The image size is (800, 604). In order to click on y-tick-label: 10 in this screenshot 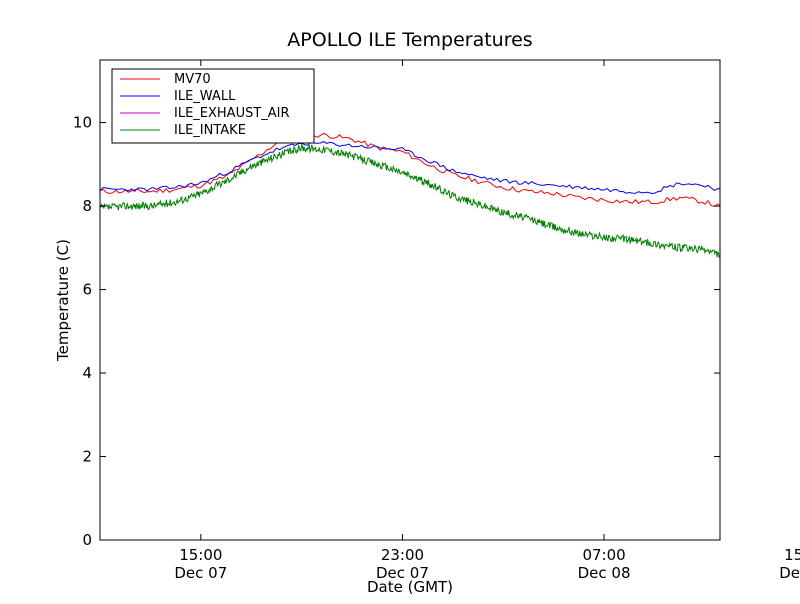, I will do `click(82, 123)`.